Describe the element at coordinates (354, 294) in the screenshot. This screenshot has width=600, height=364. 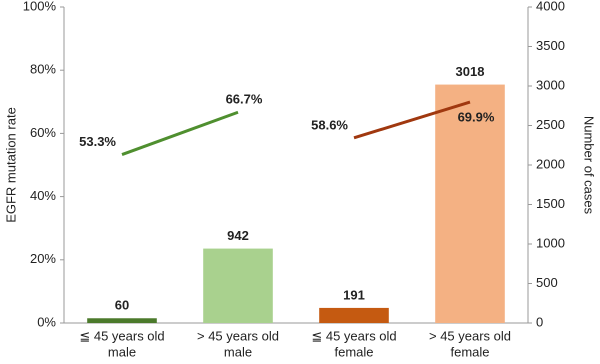
I see `bar-value-label: 191` at that location.